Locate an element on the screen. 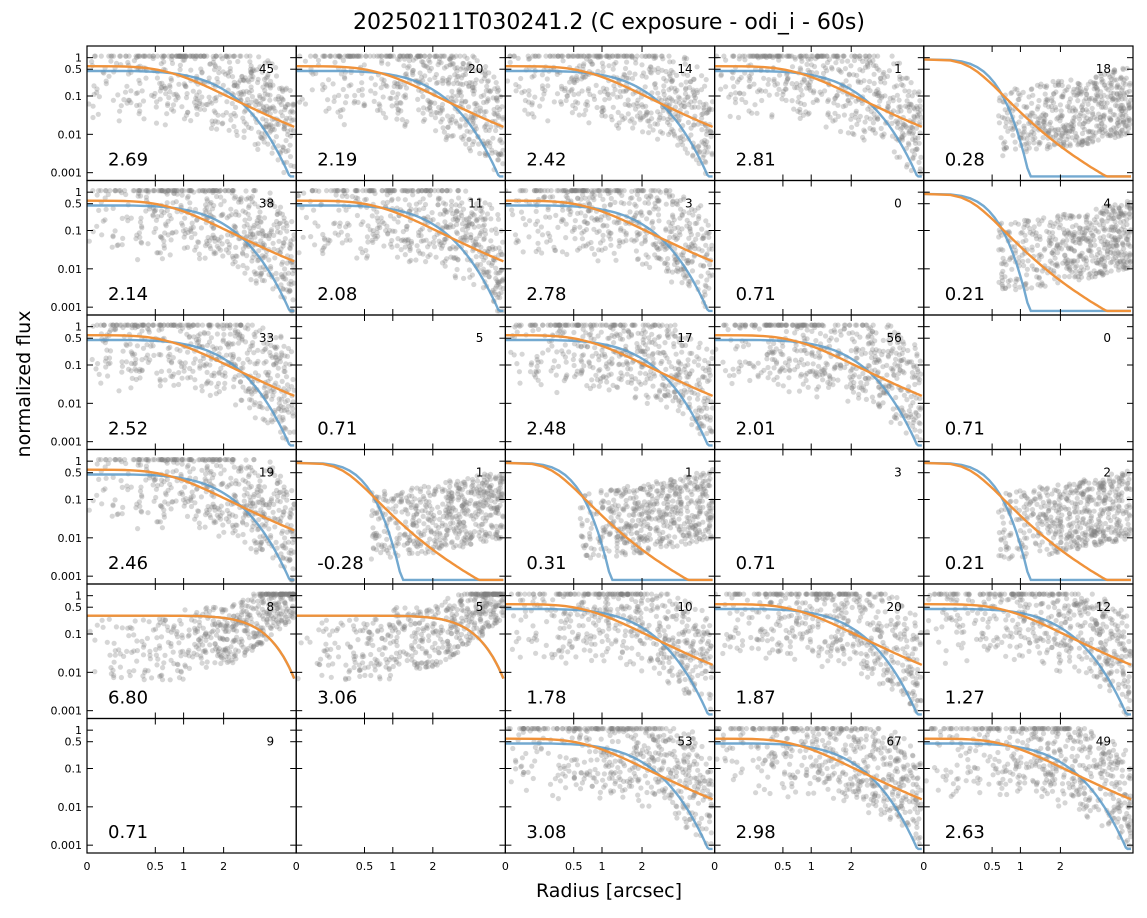 The height and width of the screenshot is (918, 1147). panel-22: 3.06 5 is located at coordinates (401, 651).